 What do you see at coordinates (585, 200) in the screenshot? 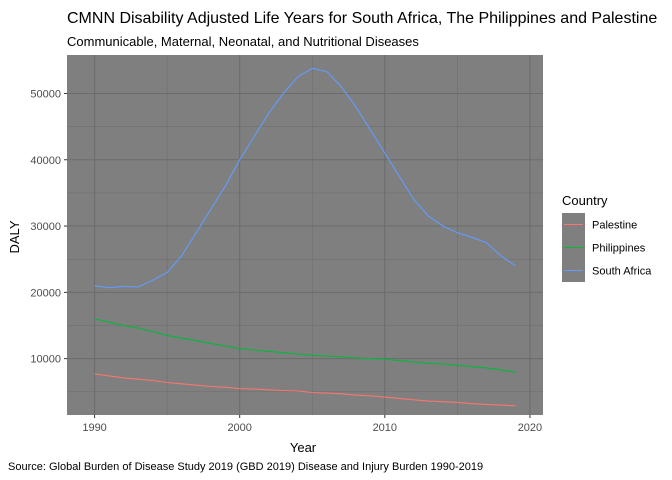
I see `legend-title: Country` at bounding box center [585, 200].